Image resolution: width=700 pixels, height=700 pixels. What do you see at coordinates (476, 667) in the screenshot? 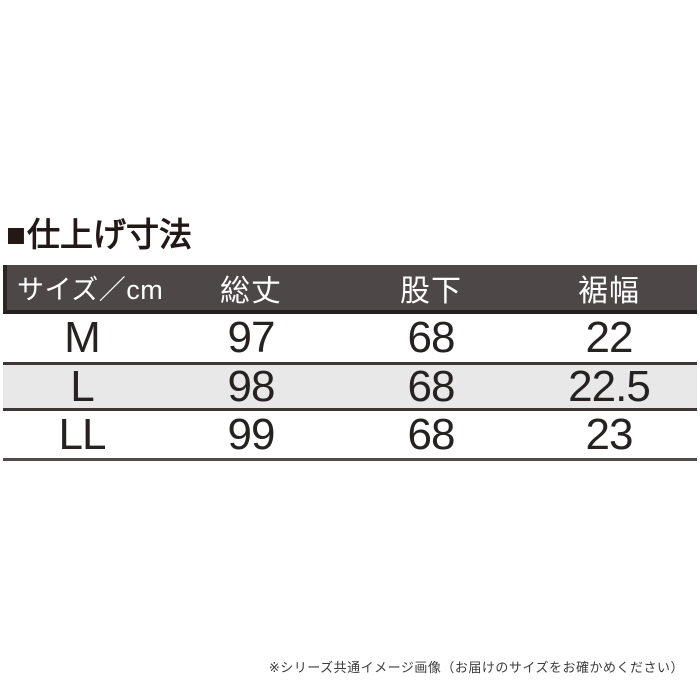
I see `footnote: ※シリーズ共通イメージ画像（お届けのサイズをお確かめください）` at bounding box center [476, 667].